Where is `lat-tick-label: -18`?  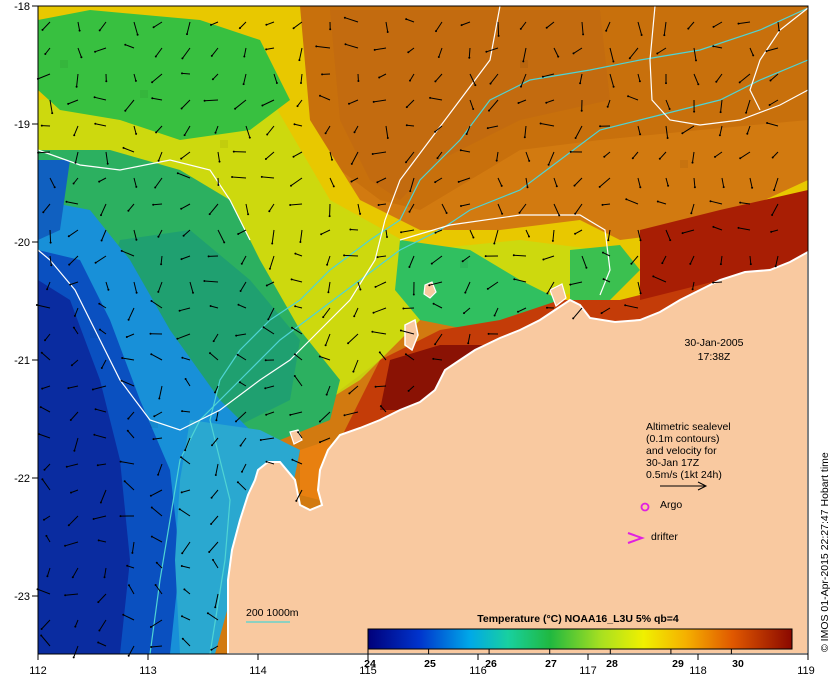
lat-tick-label: -18 is located at coordinates (22, 7).